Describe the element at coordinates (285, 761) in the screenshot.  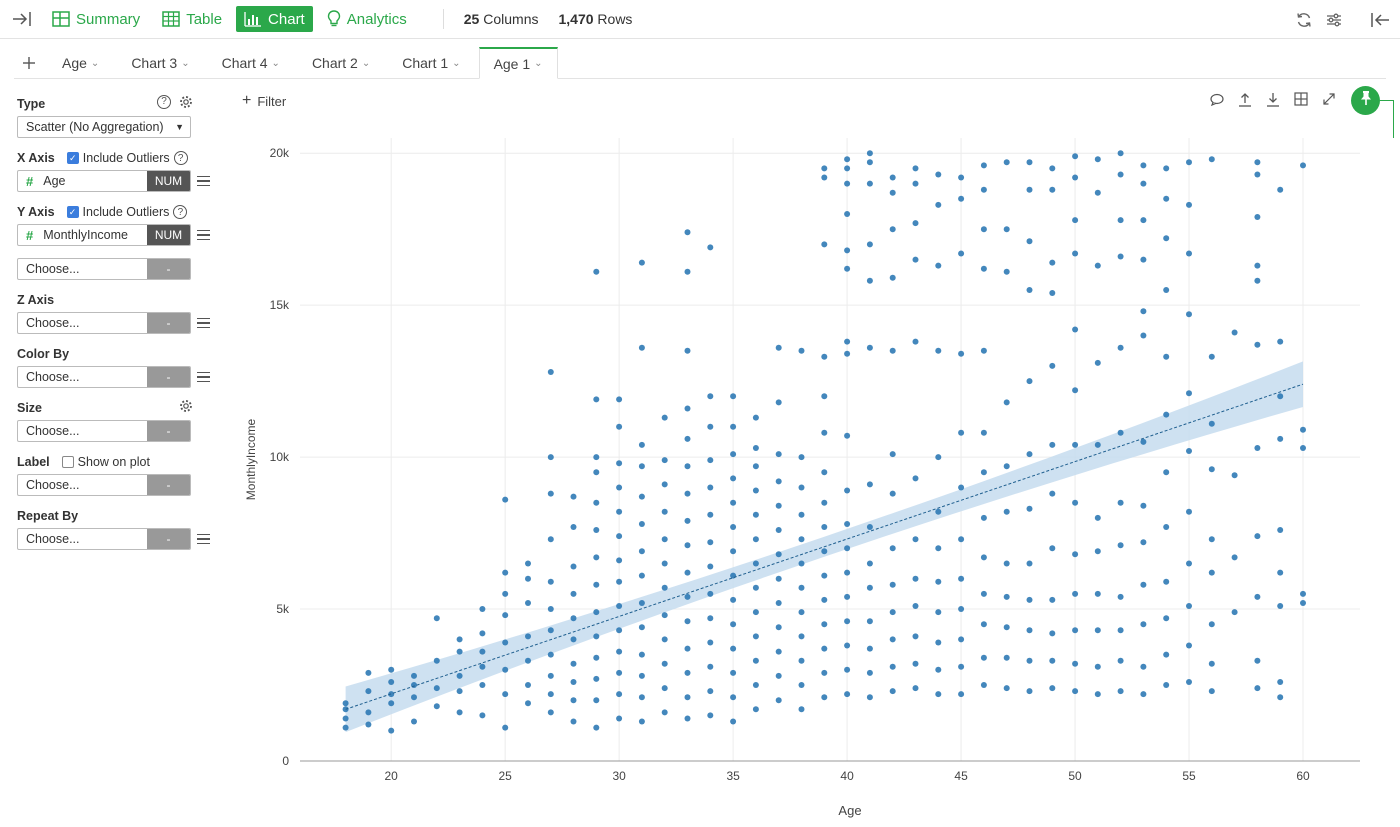
I see `y-tick-label: 0` at that location.